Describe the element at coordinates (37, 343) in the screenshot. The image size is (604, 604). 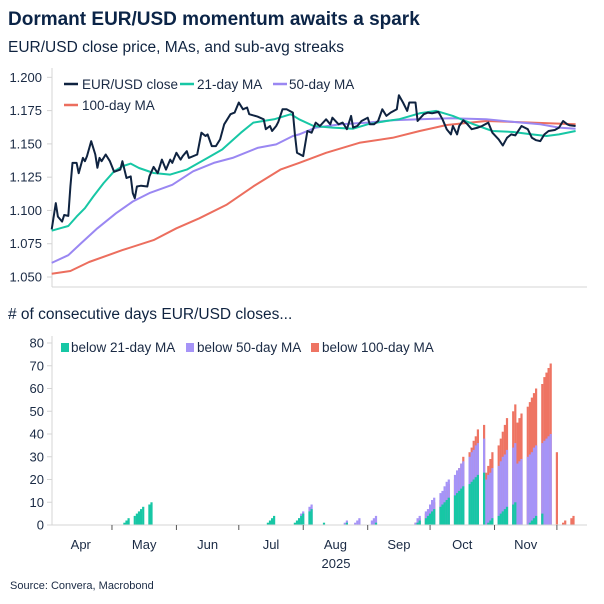
I see `y-tick-label: 80` at that location.